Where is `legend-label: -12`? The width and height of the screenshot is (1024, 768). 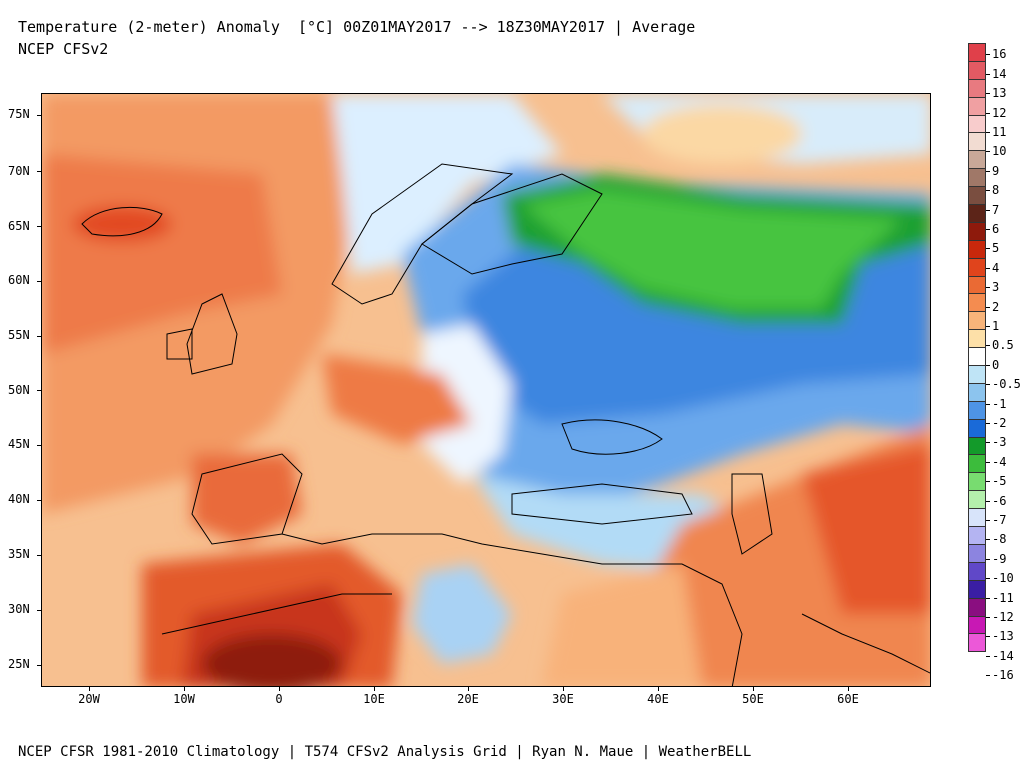 legend-label: -12 is located at coordinates (1003, 617).